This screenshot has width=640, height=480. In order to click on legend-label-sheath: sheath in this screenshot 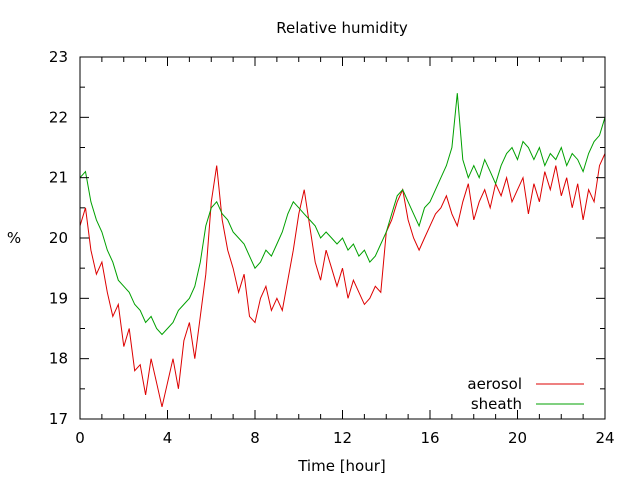, I will do `click(496, 404)`.